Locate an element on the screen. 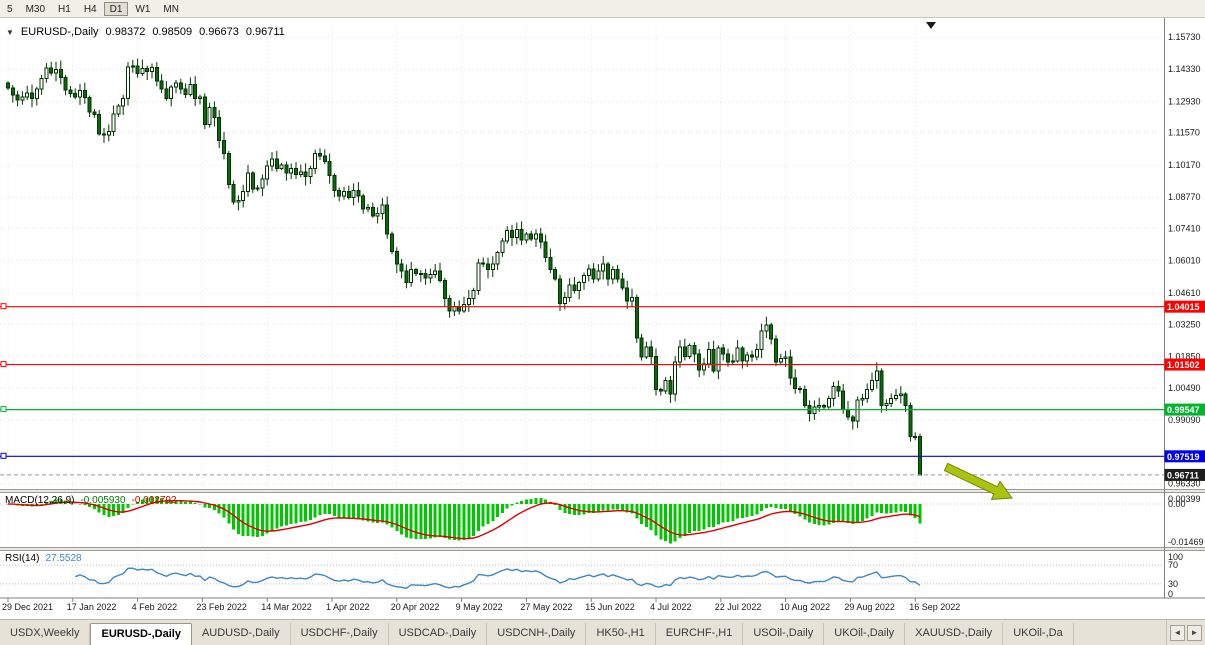 This screenshot has width=1205, height=645. macd-main-value: -0.005930 is located at coordinates (103, 500).